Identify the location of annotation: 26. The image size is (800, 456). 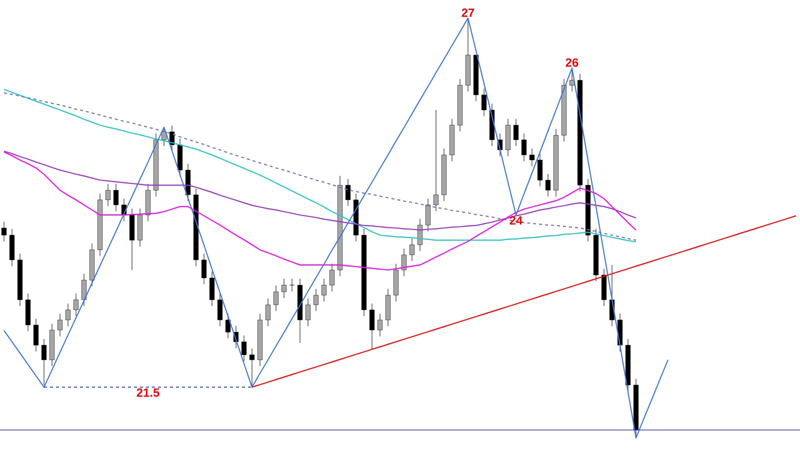
(572, 62).